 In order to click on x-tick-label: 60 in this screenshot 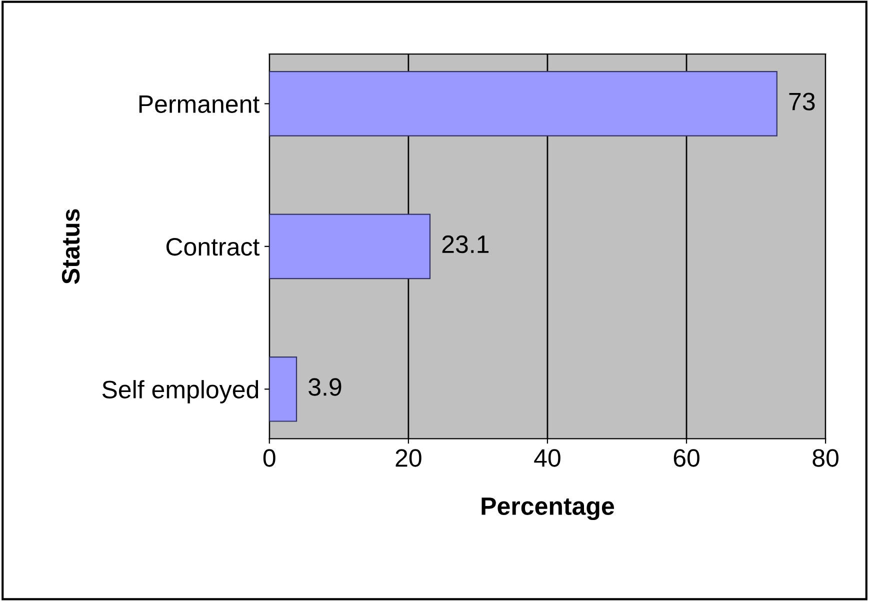, I will do `click(687, 458)`.